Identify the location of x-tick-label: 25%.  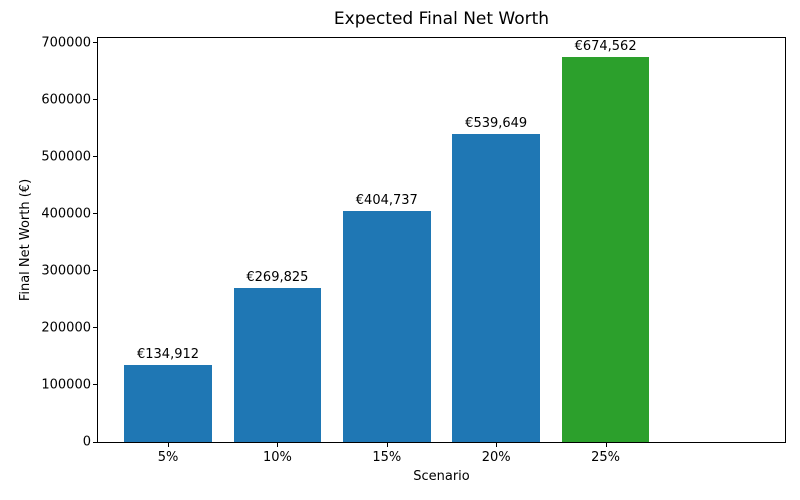
(606, 457).